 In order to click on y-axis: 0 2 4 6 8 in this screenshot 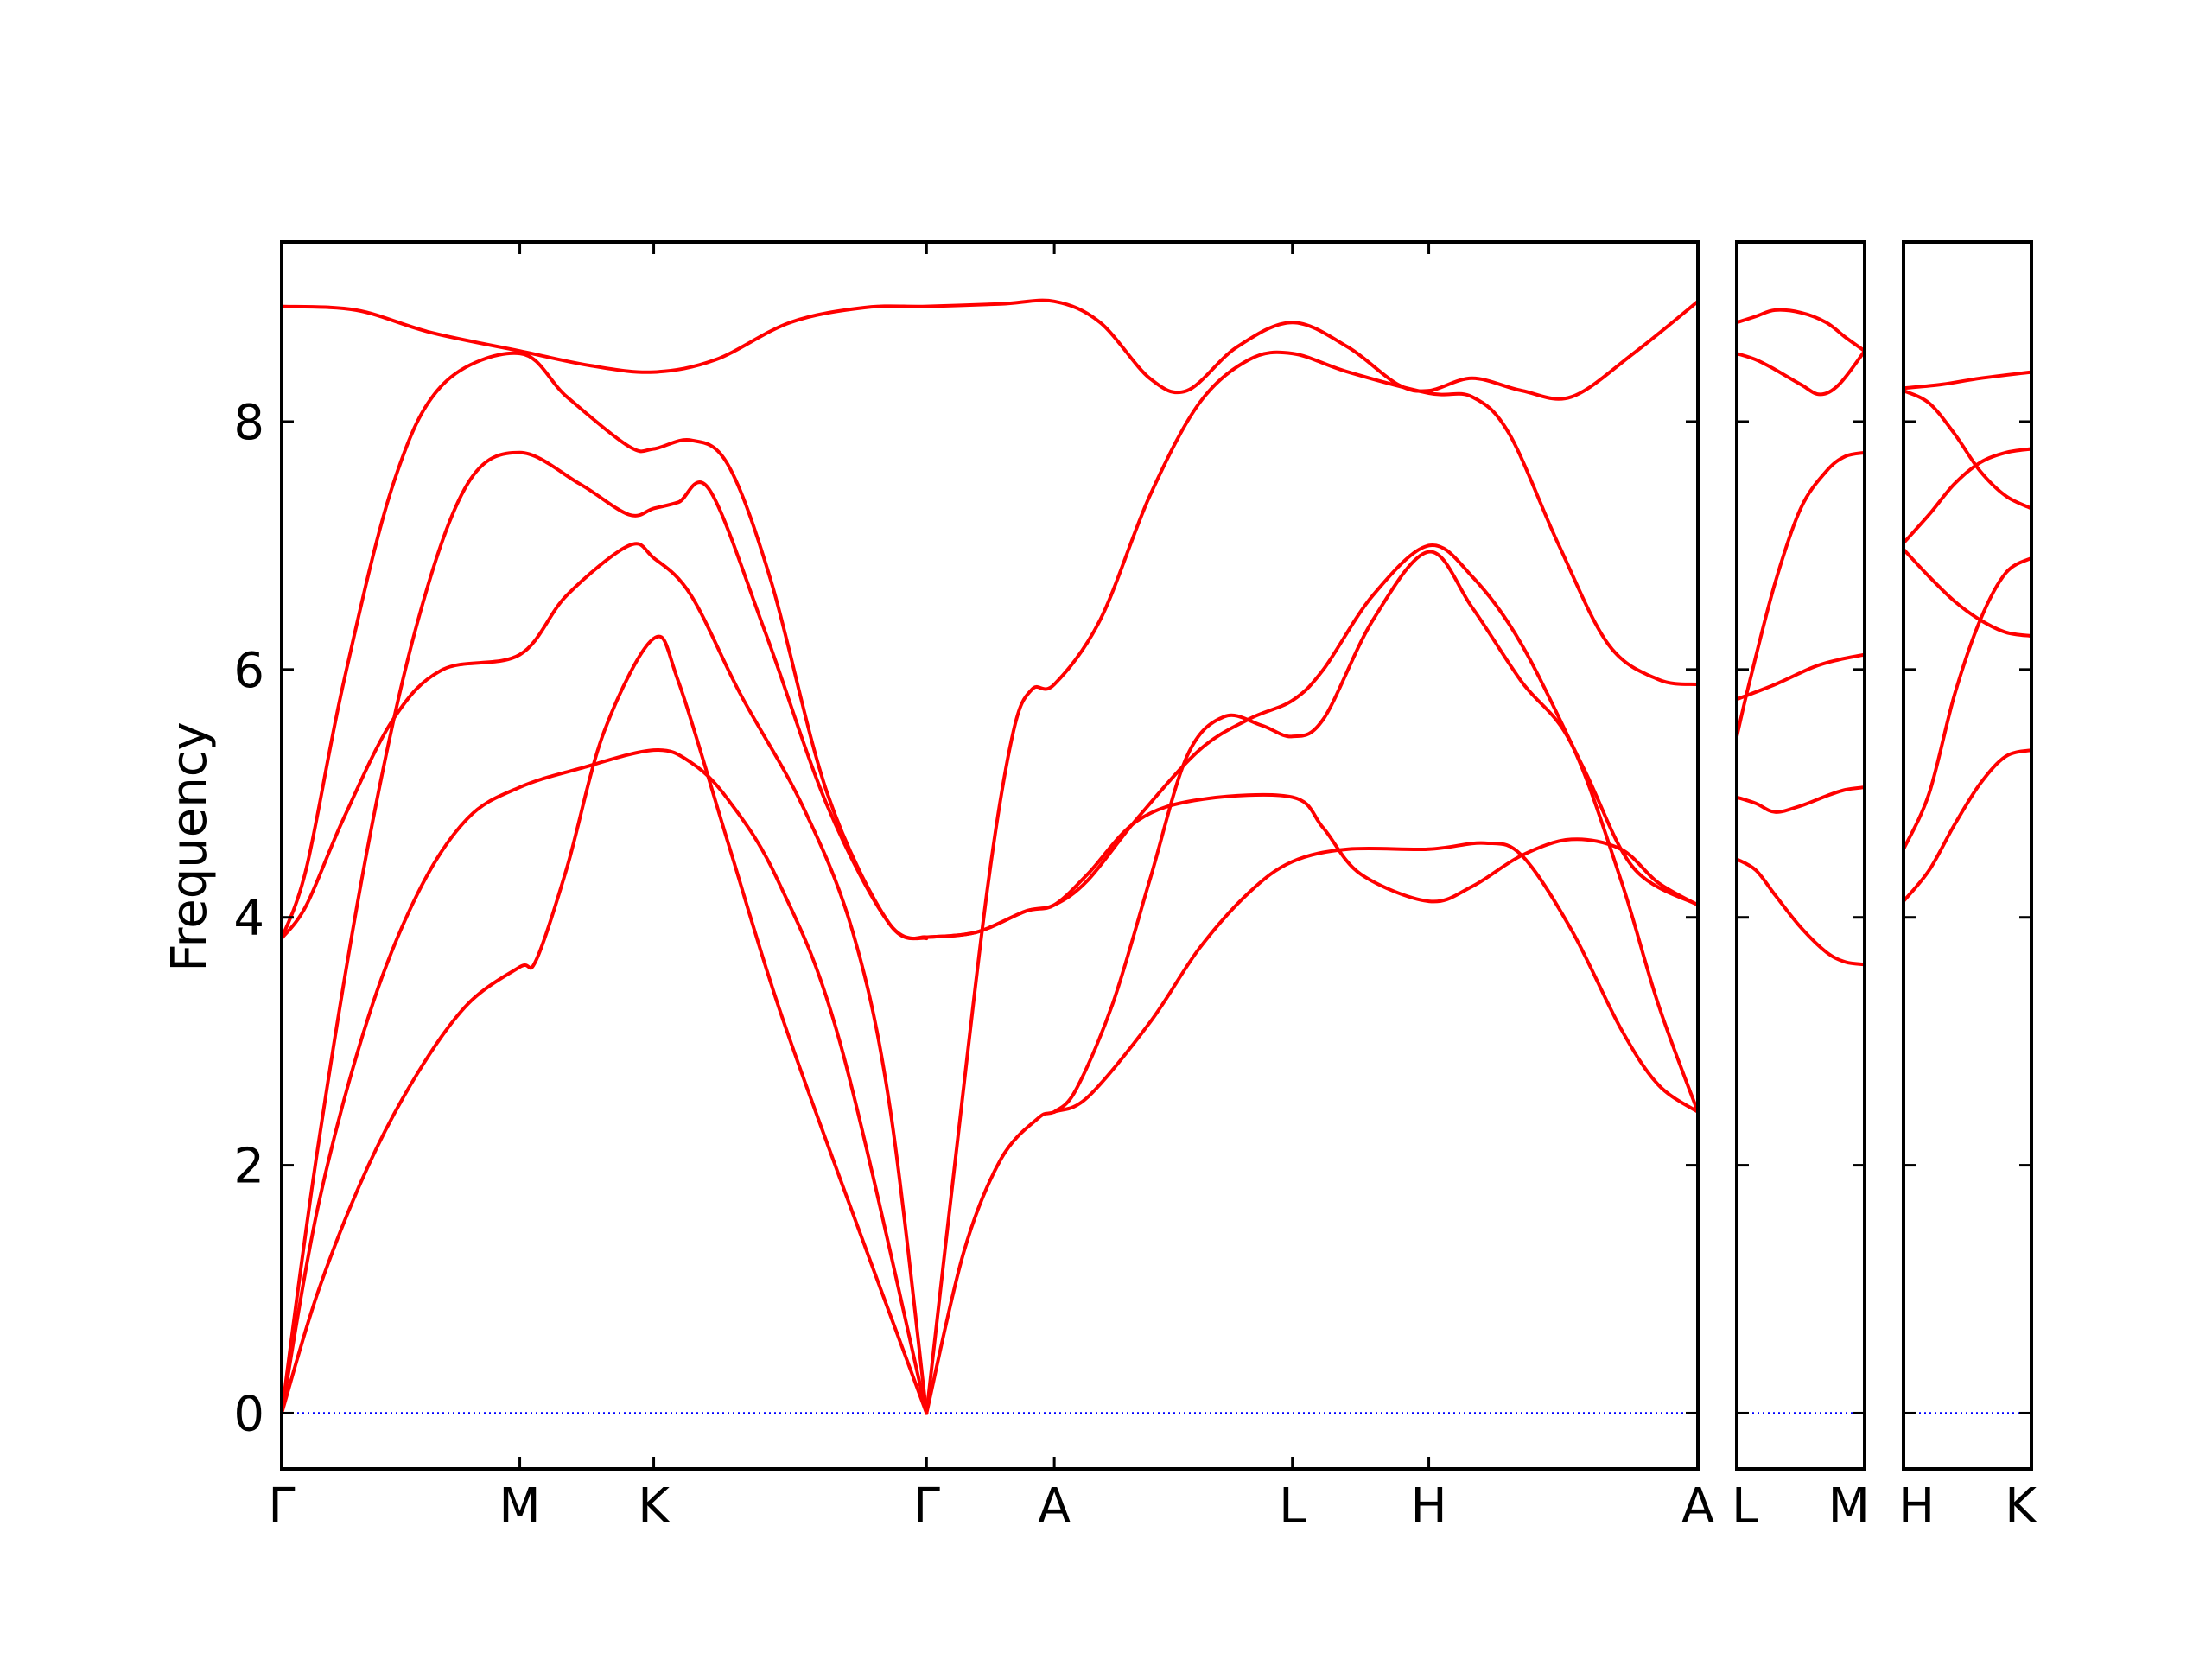, I will do `click(248, 918)`.